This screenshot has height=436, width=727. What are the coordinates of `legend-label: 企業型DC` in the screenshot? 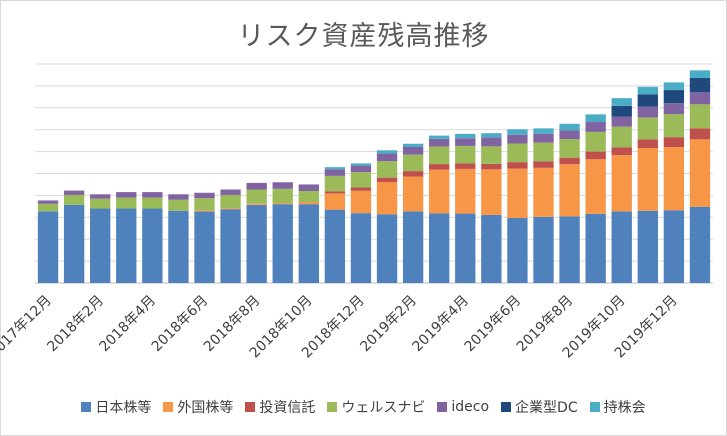 It's located at (546, 408).